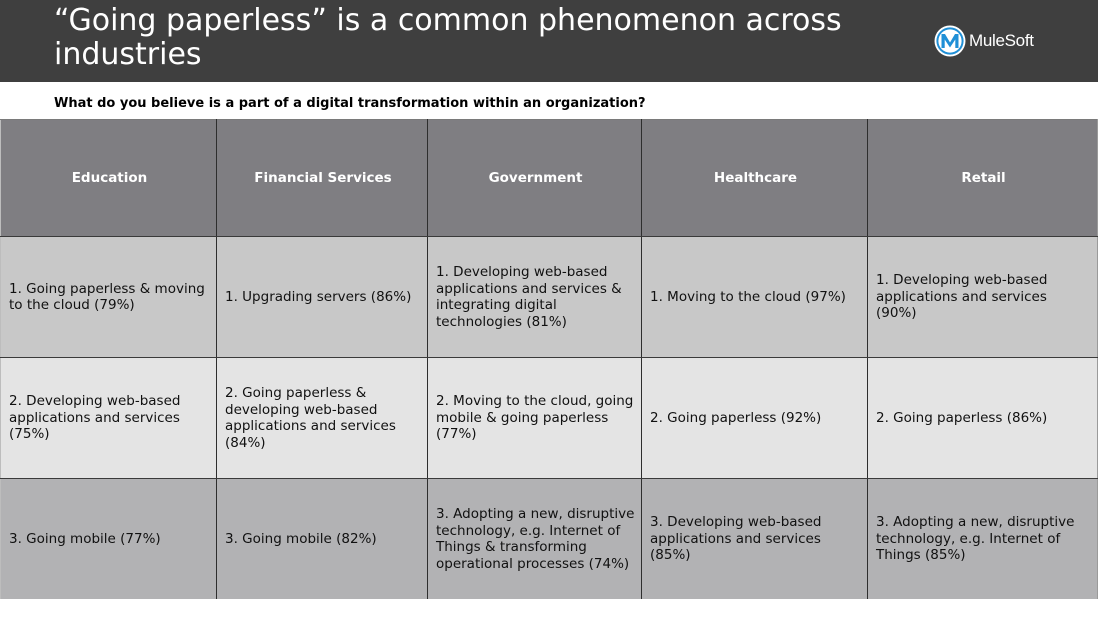 Image resolution: width=1098 pixels, height=618 pixels. What do you see at coordinates (108, 178) in the screenshot?
I see `column-header-education: Education` at bounding box center [108, 178].